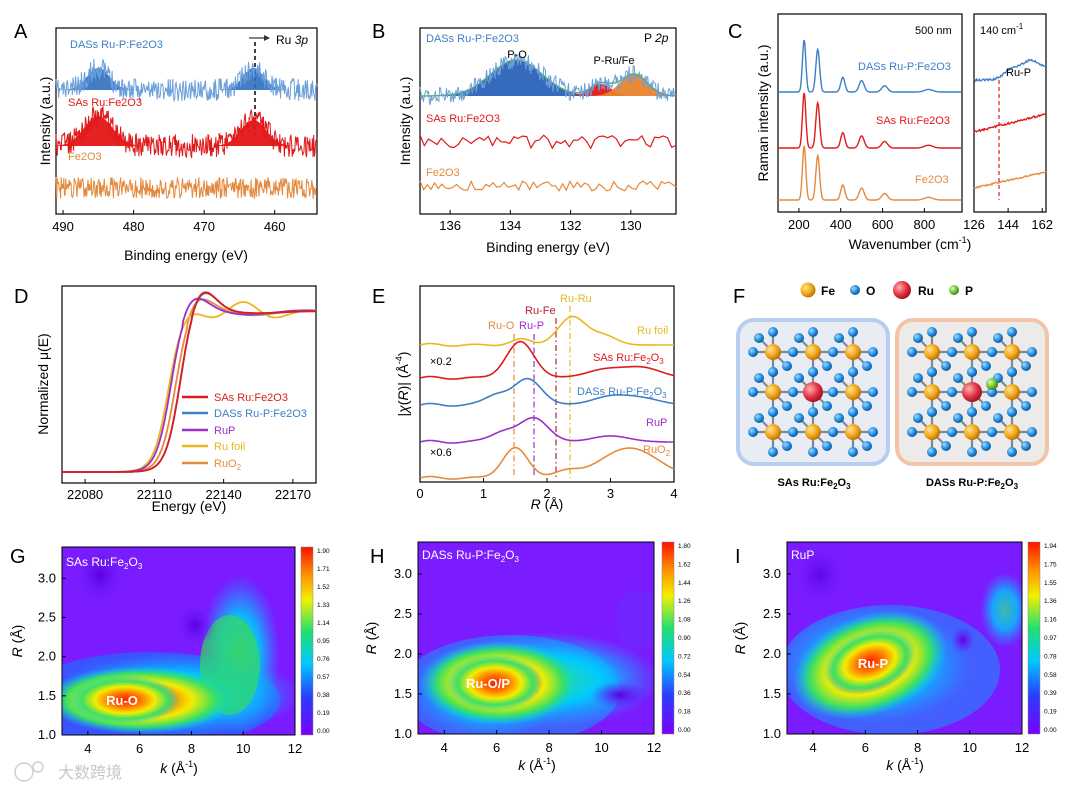  I want to click on H-ticks-cbar-label: 1.80, so click(684, 546).